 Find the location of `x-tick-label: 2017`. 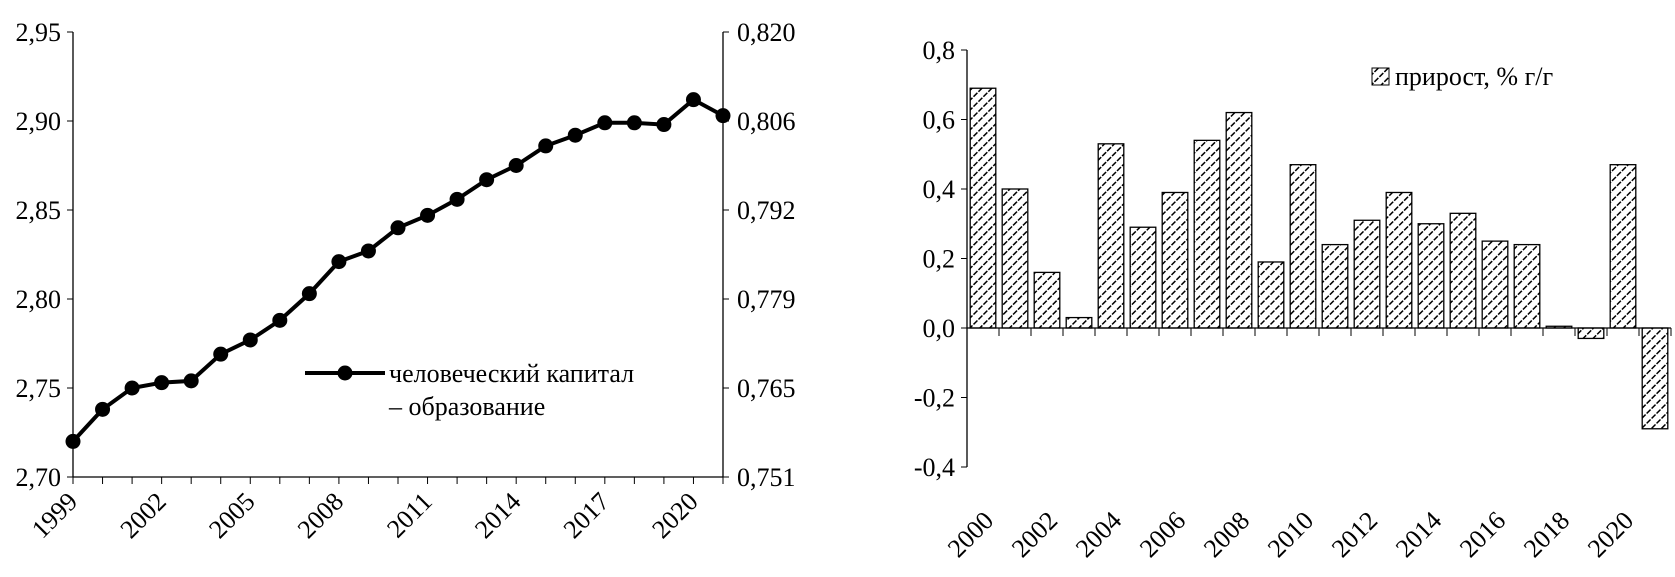

x-tick-label: 2017 is located at coordinates (586, 515).